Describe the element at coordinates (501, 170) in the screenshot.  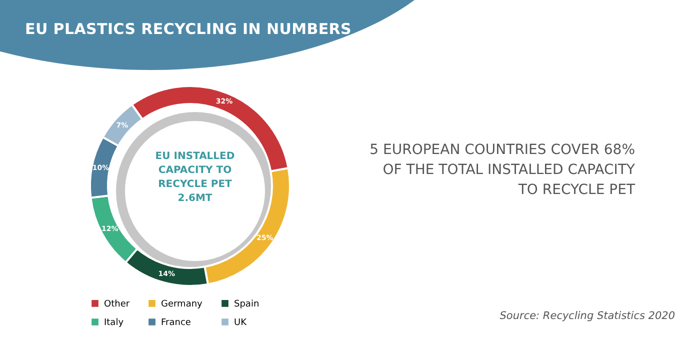
I see `text: 5 EUROPEAN COUNTRIES COVER 68% OF THE TOTAL INSTALLED CAPACITY TO RECYCLE PET` at that location.